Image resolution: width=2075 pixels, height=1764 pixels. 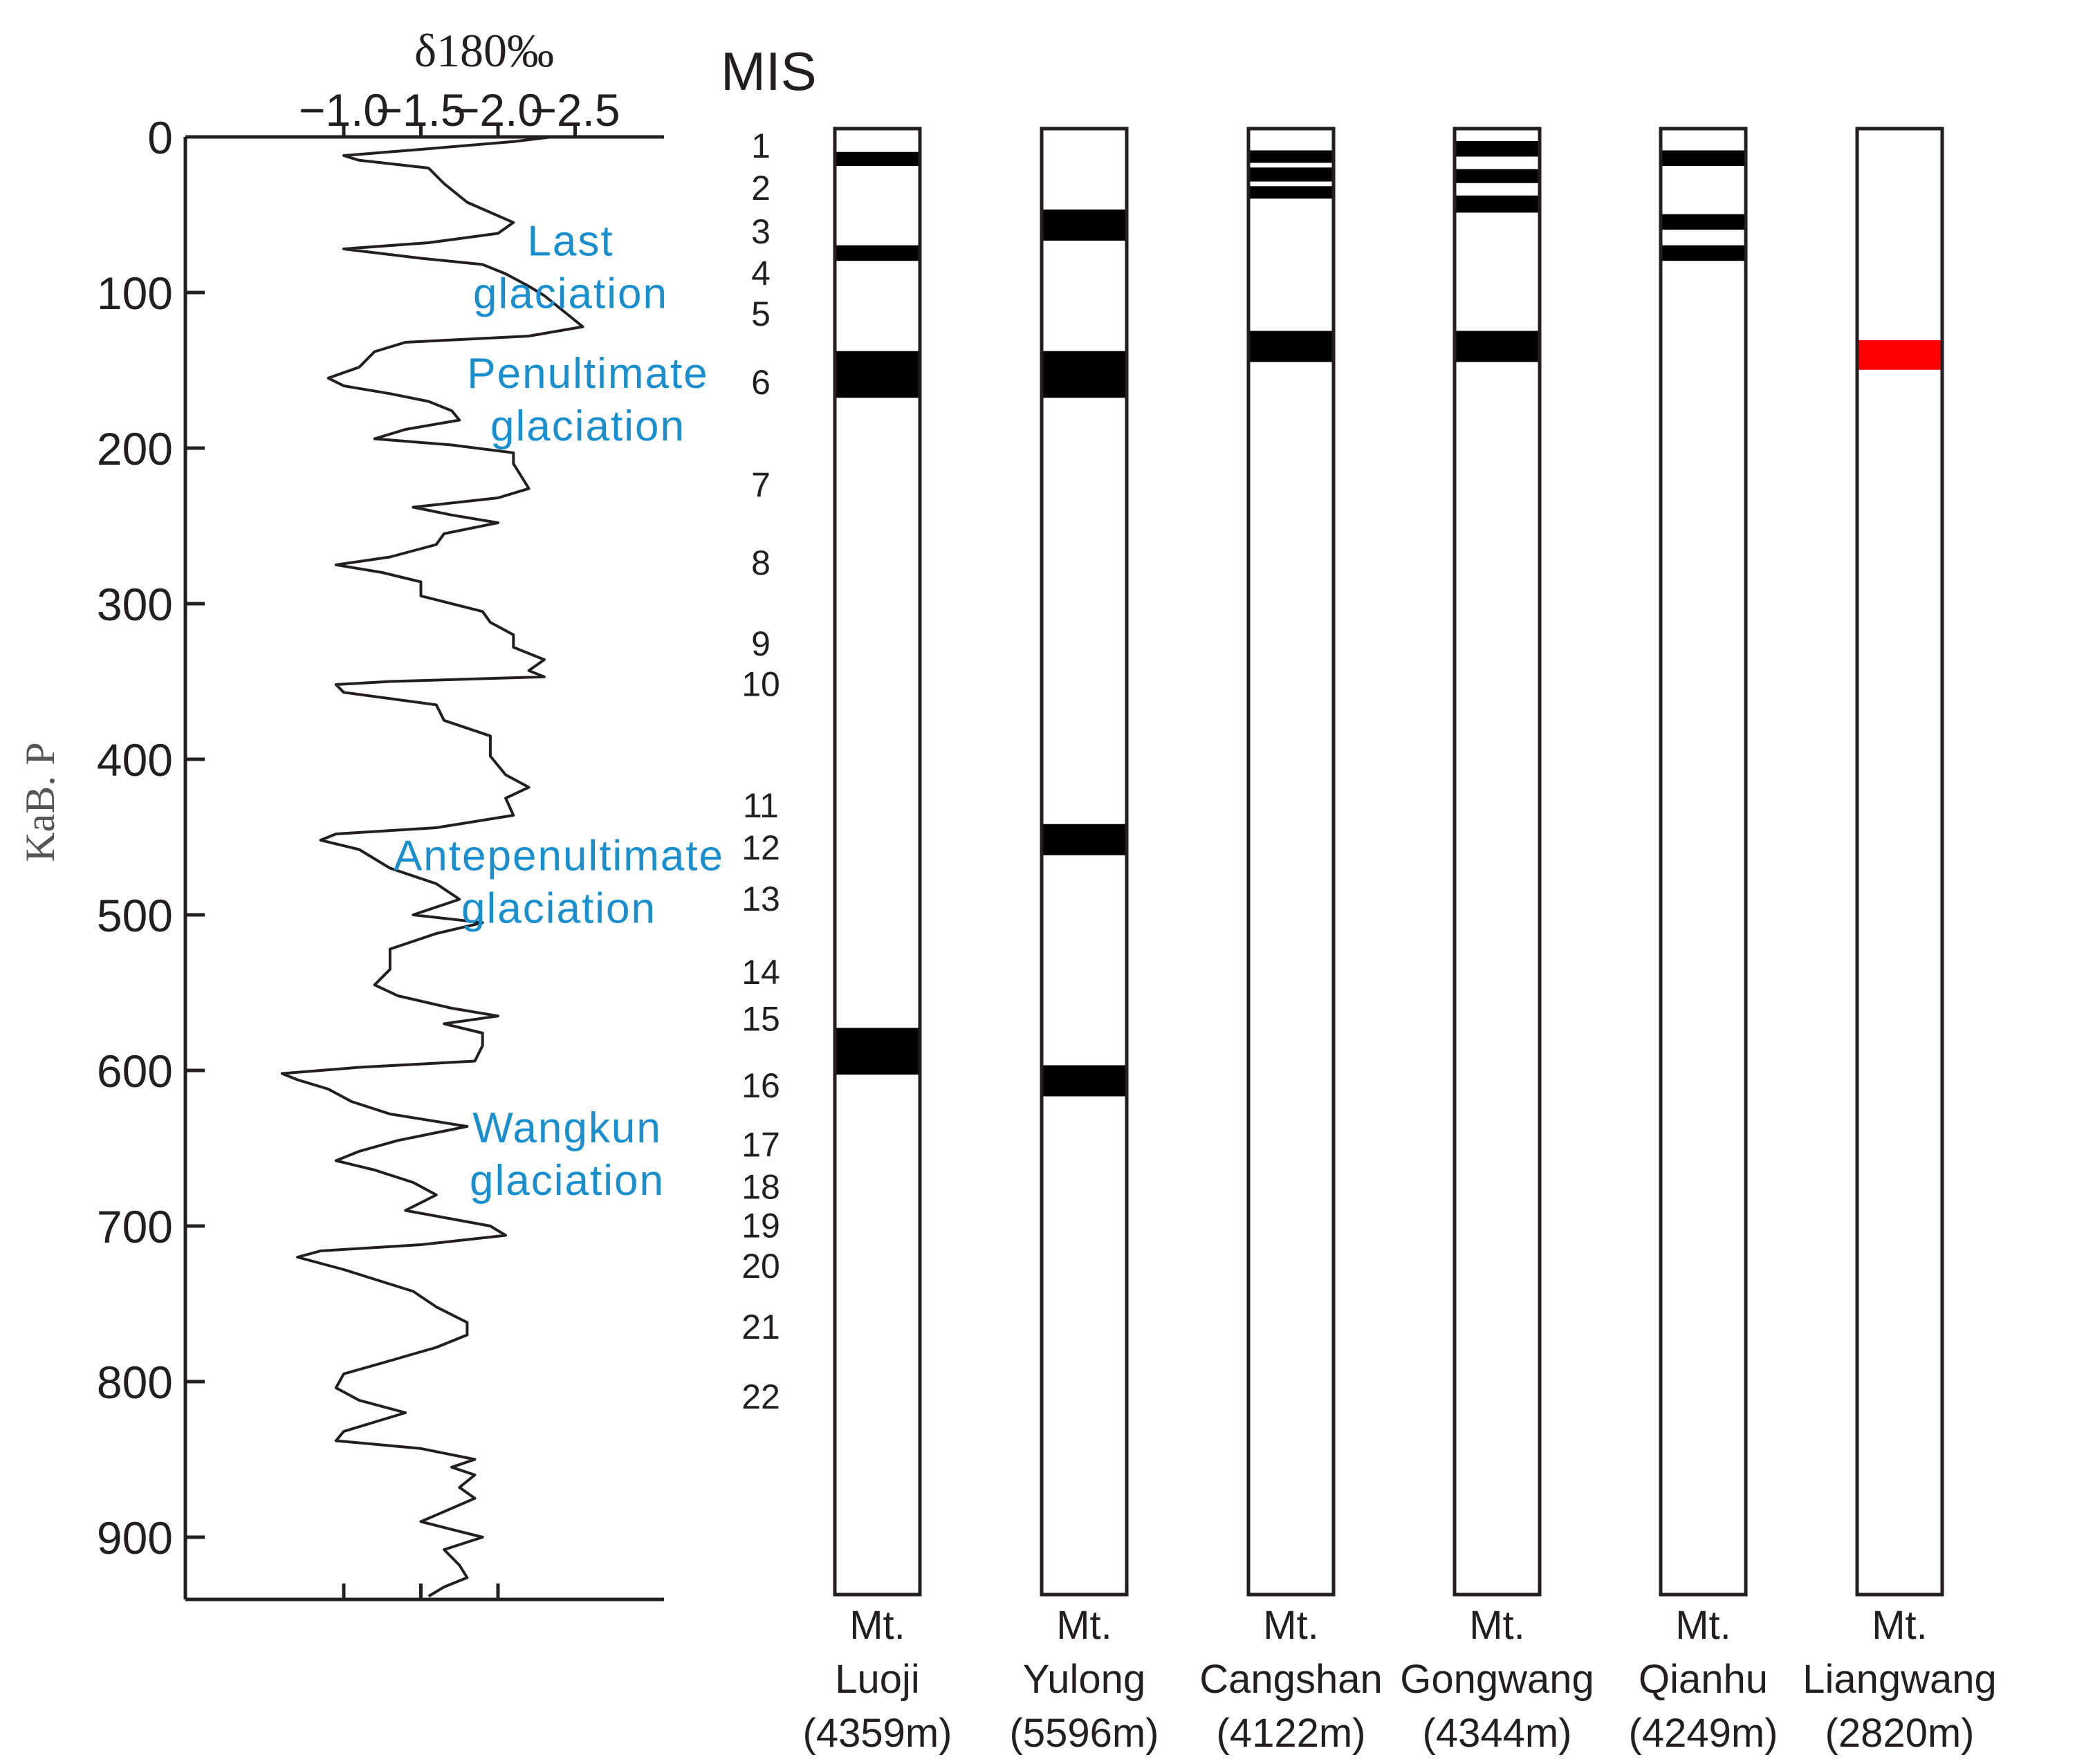 What do you see at coordinates (1899, 1679) in the screenshot?
I see `section-label-name: Liangwang` at bounding box center [1899, 1679].